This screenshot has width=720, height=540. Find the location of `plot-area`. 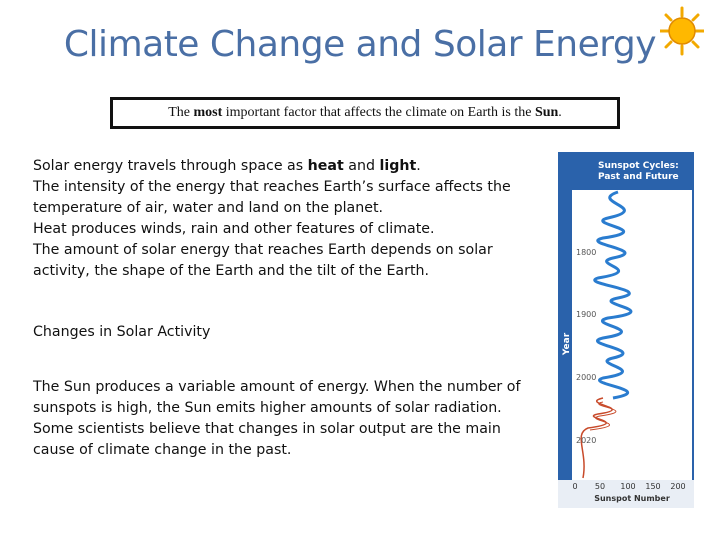

plot-area is located at coordinates (632, 335).